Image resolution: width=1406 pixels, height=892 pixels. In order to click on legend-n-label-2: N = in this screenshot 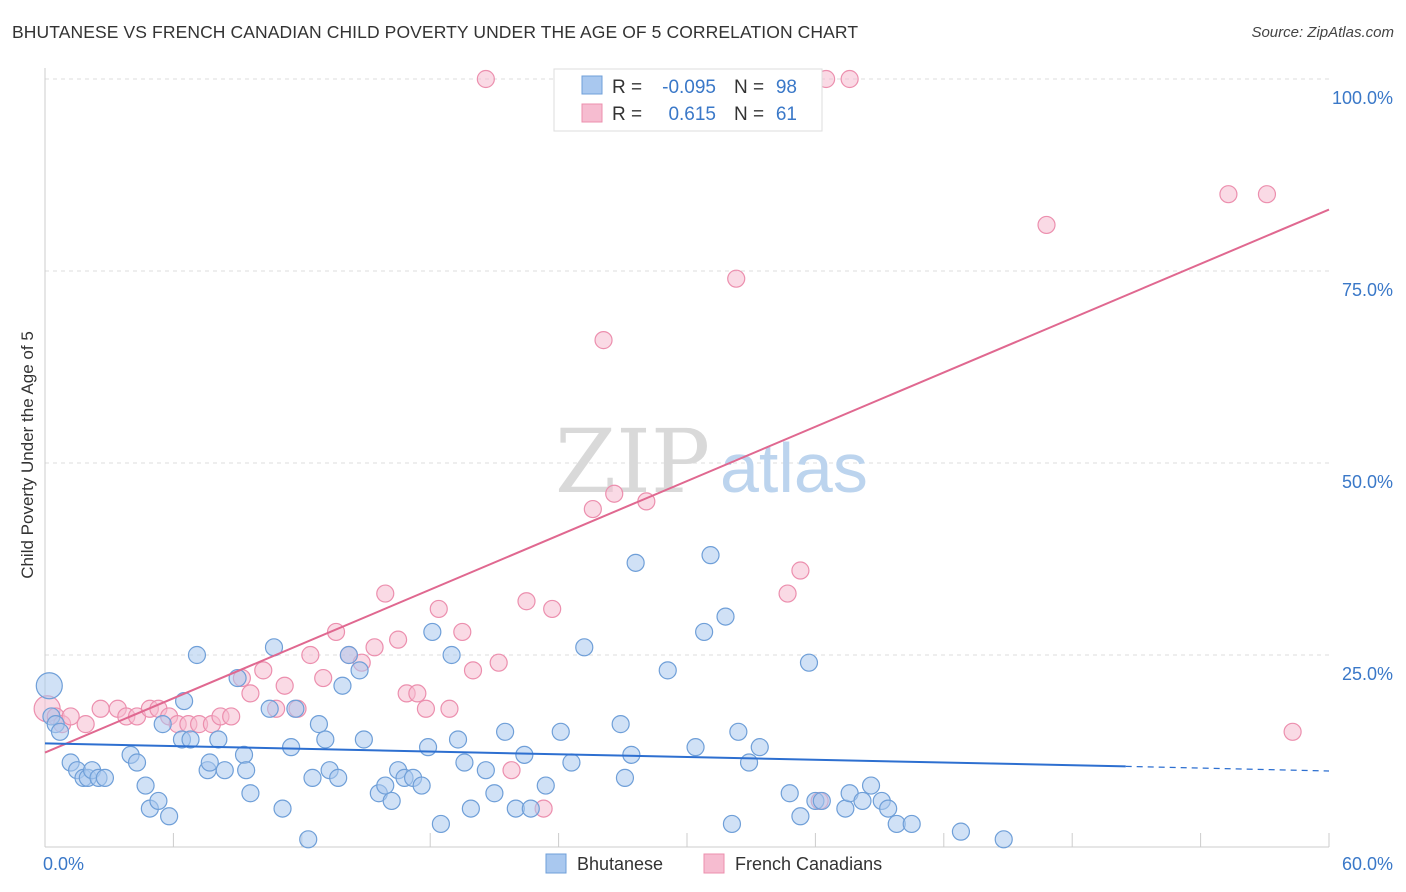, I will do `click(749, 114)`.